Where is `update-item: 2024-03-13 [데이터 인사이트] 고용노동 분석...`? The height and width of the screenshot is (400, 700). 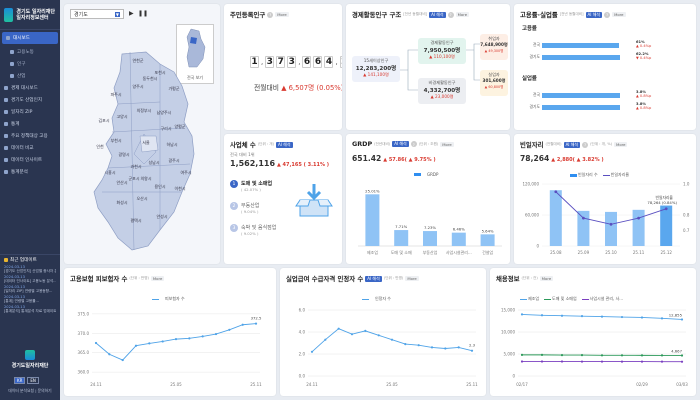 update-item: 2024-03-13 [데이터 인사이트] 고용노동 분석... is located at coordinates (30, 280).